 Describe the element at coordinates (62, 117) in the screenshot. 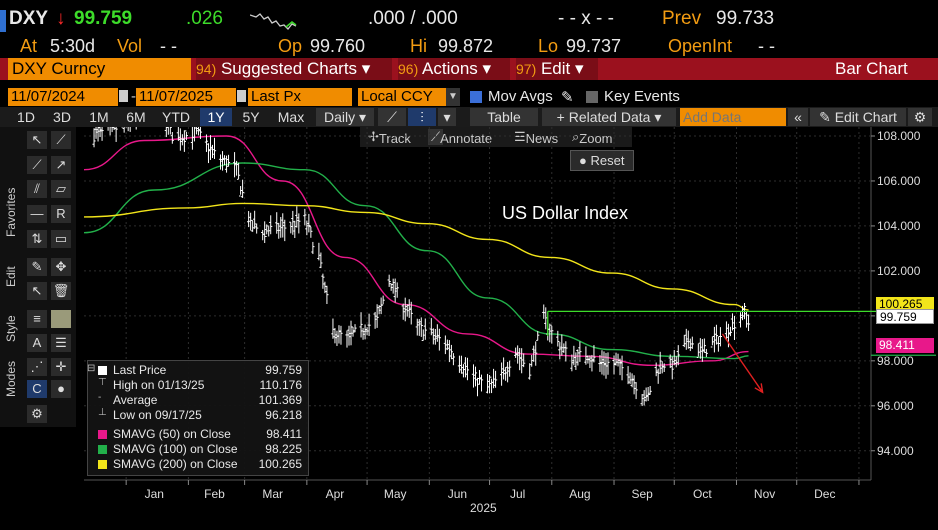

I see `range-3d: 3D` at that location.